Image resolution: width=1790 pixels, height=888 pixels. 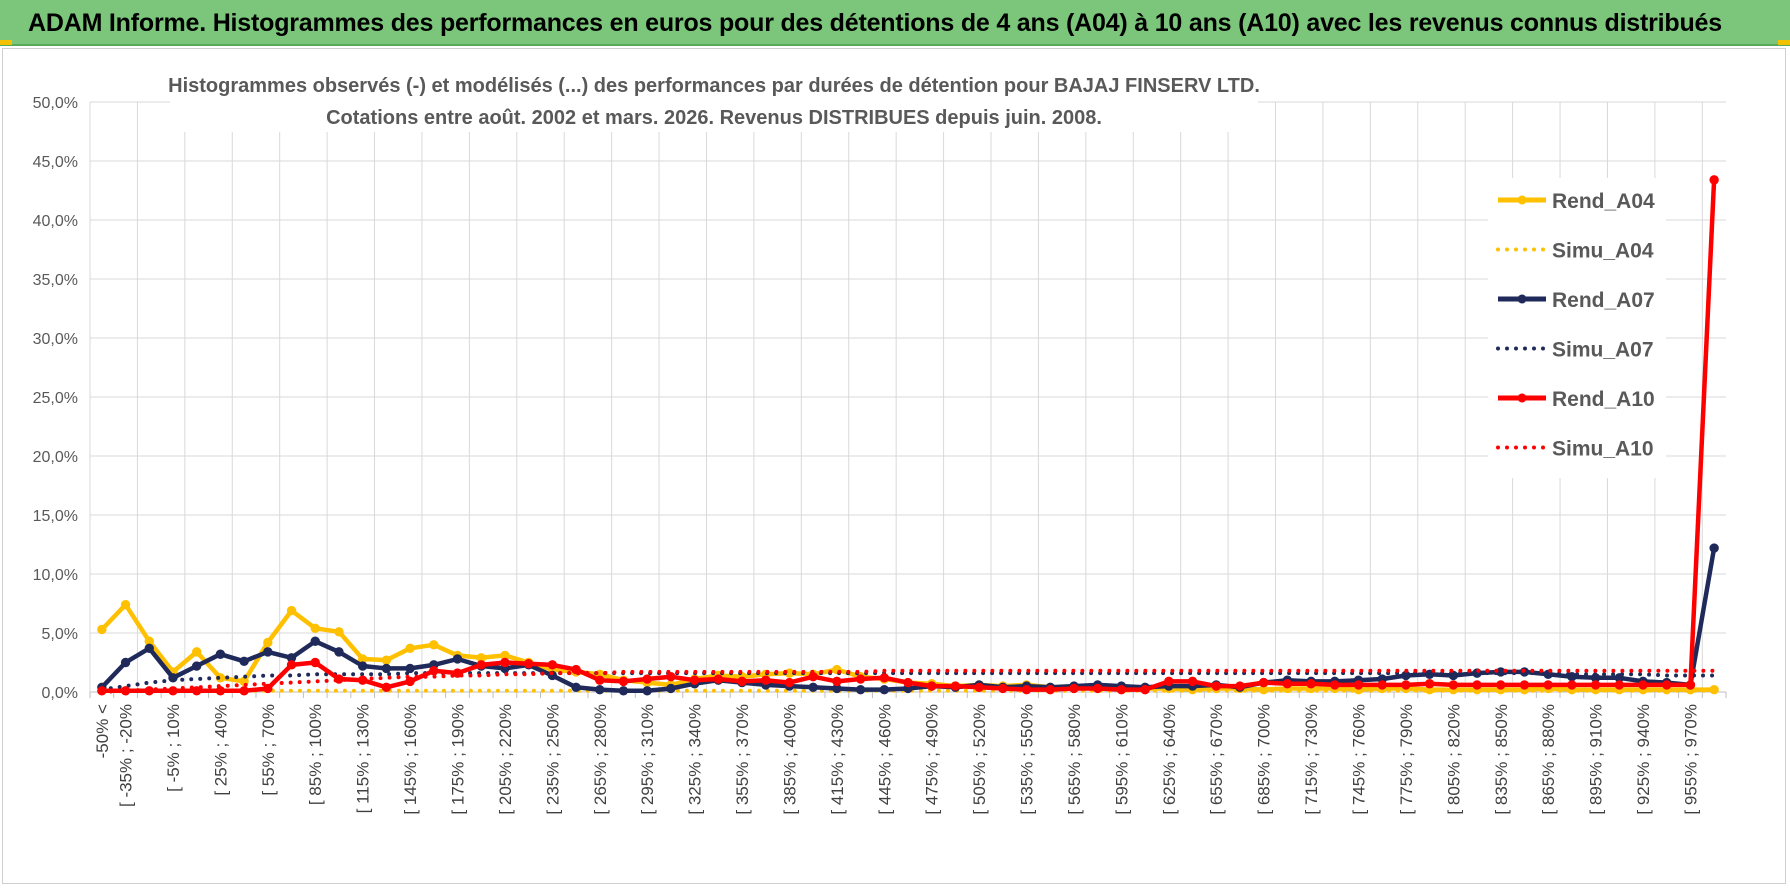 What do you see at coordinates (55, 575) in the screenshot?
I see `y-tick-label: 10,0%` at bounding box center [55, 575].